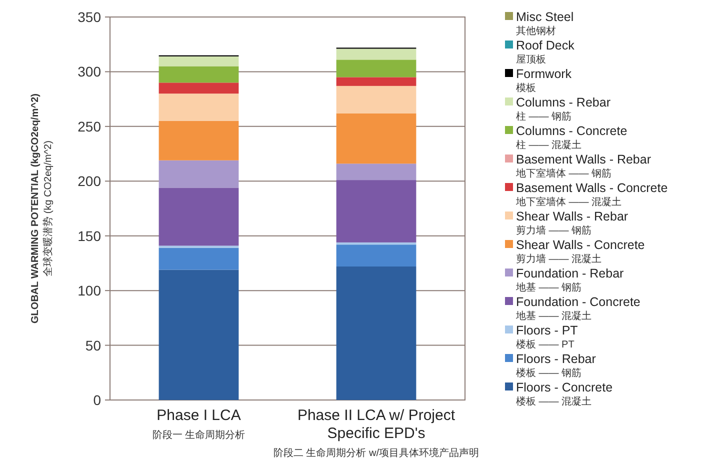  I want to click on legend-label: Roof Deck 屋顶板, so click(546, 52).